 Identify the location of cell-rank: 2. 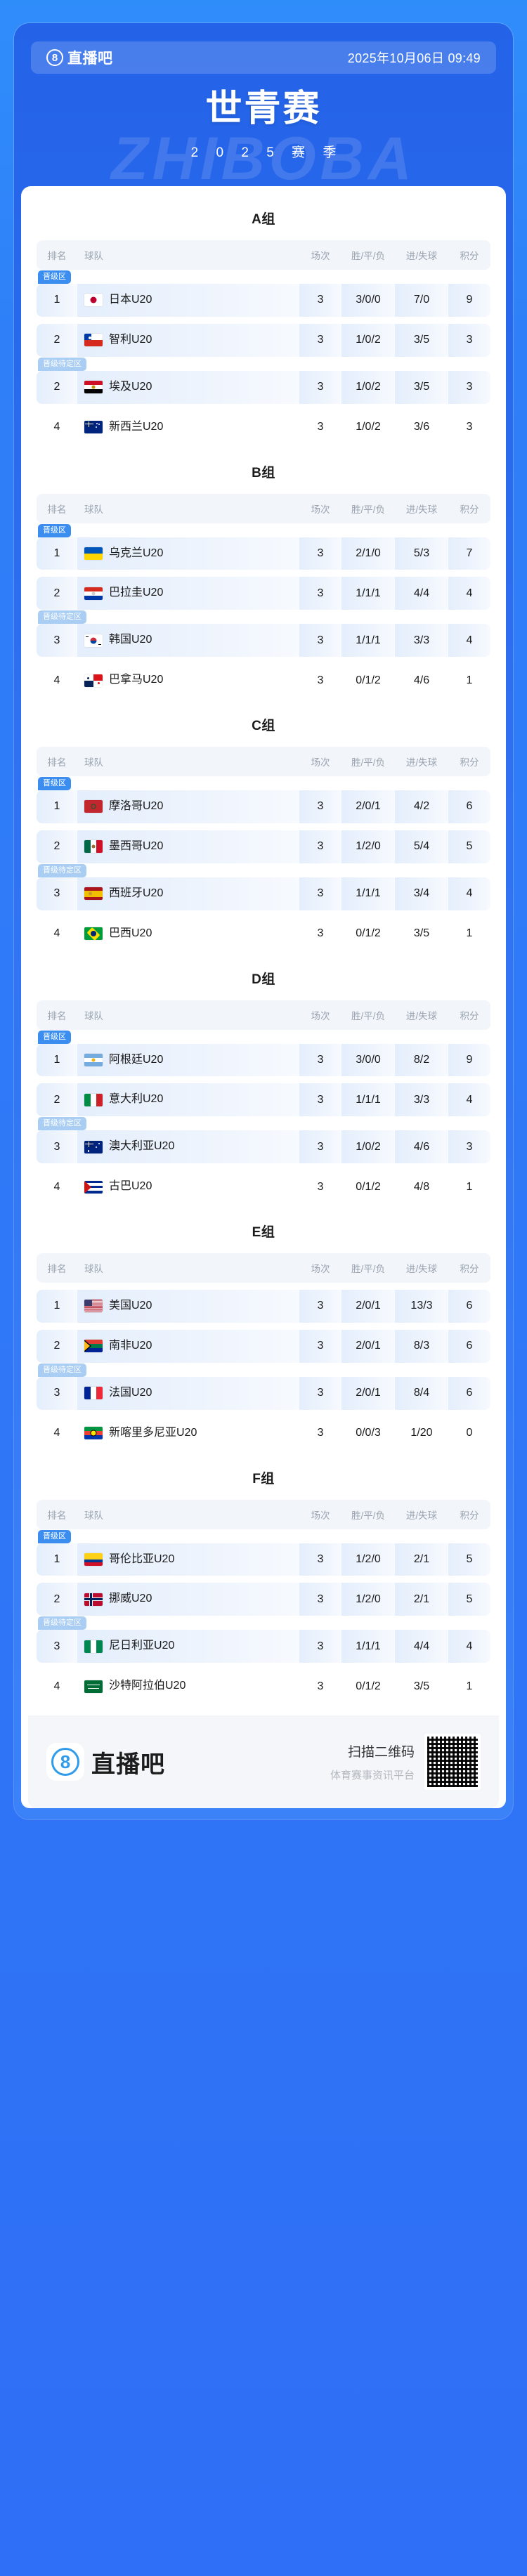
(57, 594).